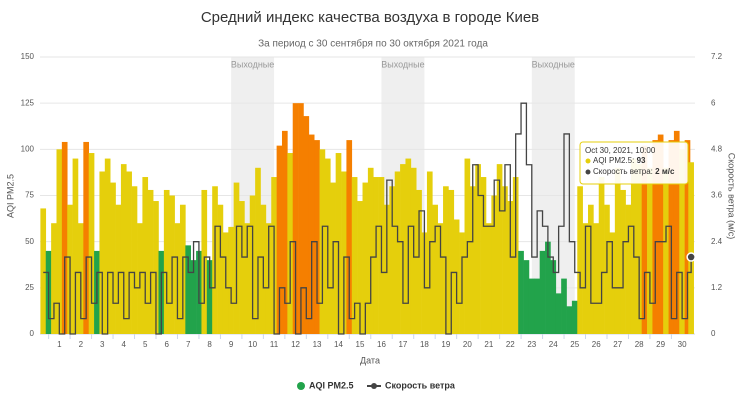 This screenshot has width=740, height=401. Describe the element at coordinates (732, 196) in the screenshot. I see `y2-axis-title: Скорость ветра (м/с)` at that location.